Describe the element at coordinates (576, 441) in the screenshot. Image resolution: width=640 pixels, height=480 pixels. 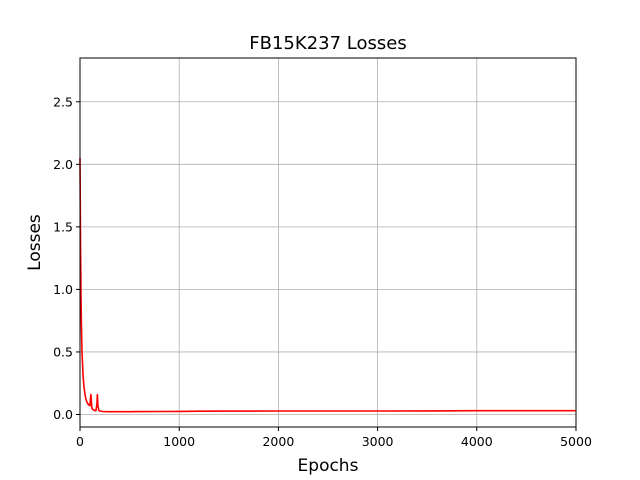
I see `x-tick-label: 5000` at that location.